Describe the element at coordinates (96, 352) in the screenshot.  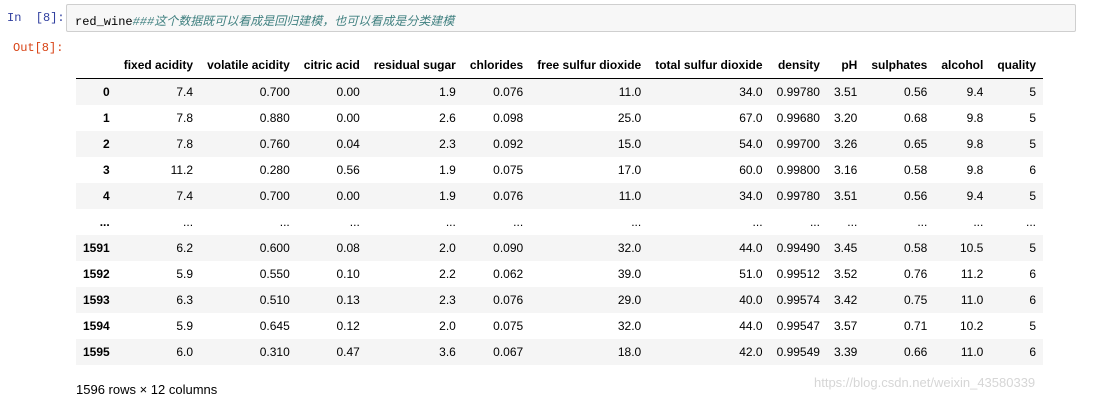
I see `row-index: 1595` at that location.